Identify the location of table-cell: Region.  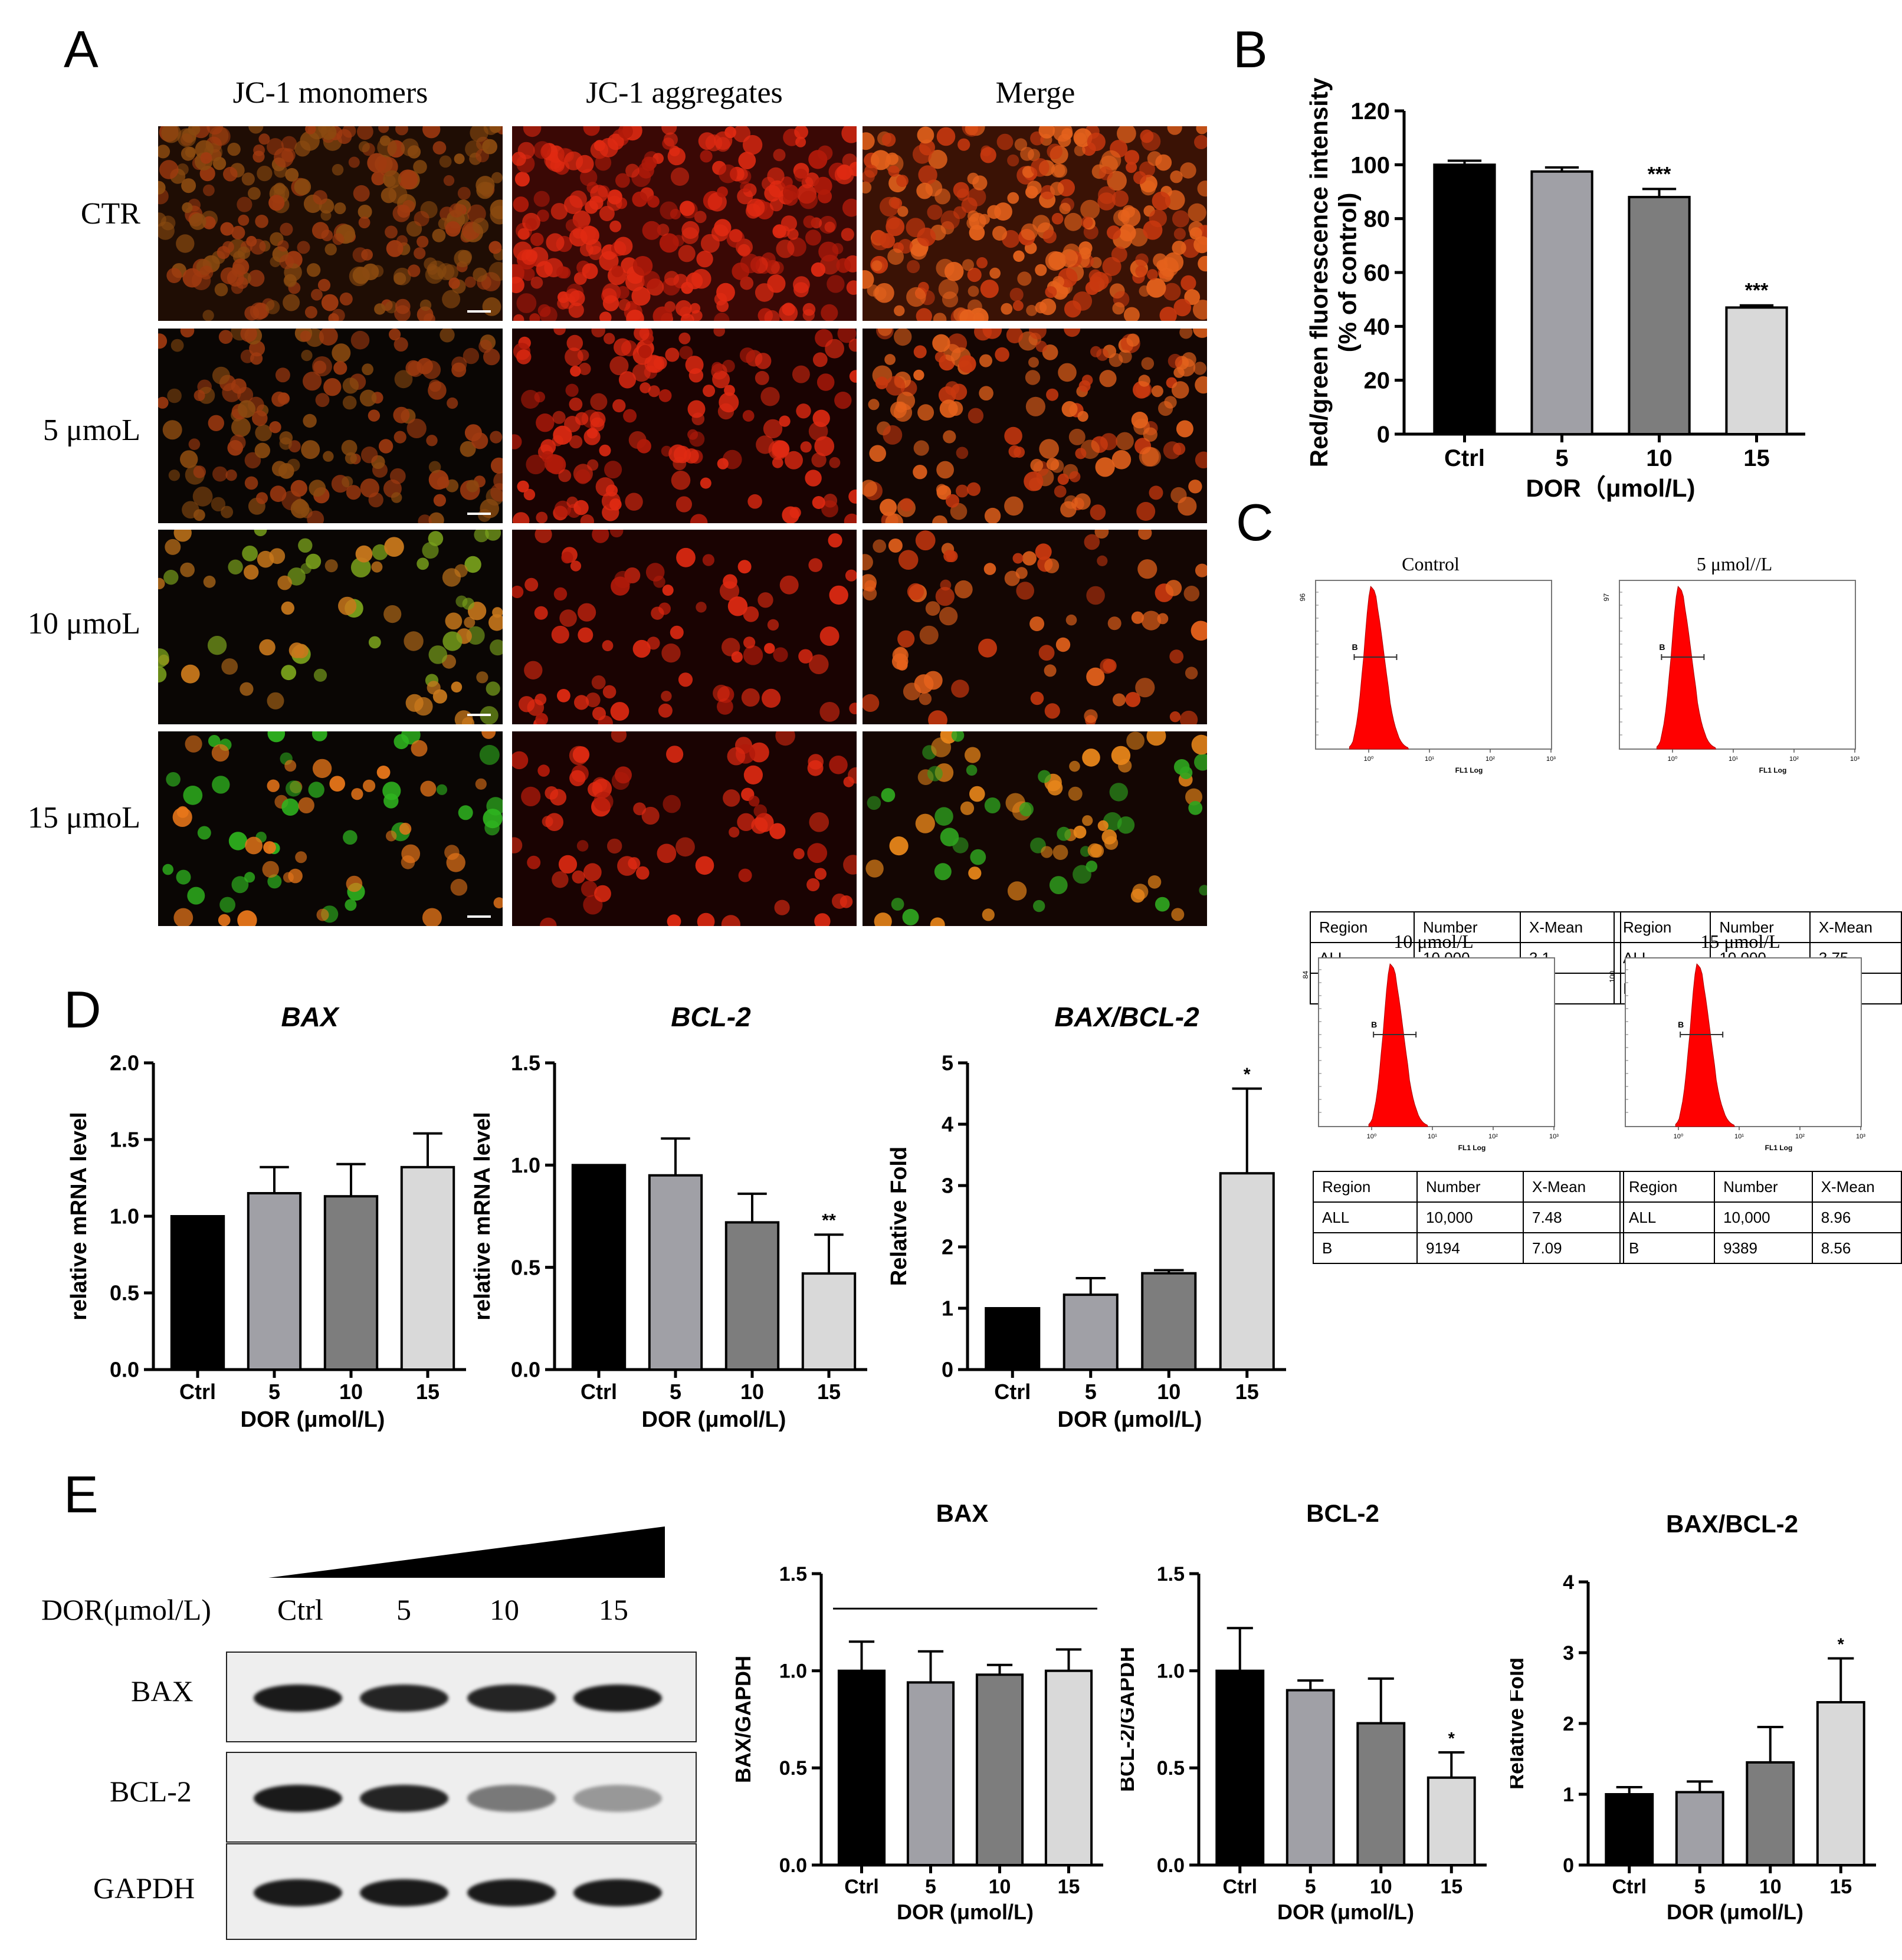
(1662, 927).